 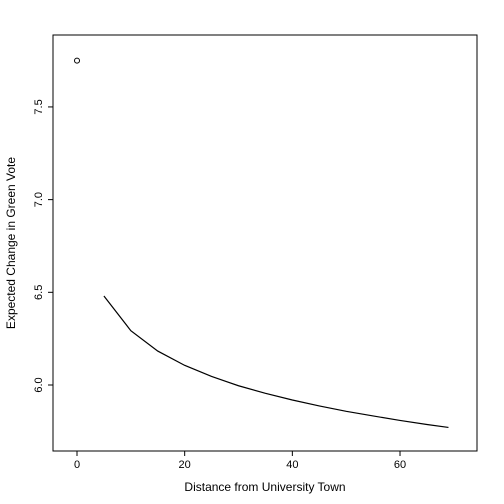 What do you see at coordinates (77, 60) in the screenshot?
I see `point` at bounding box center [77, 60].